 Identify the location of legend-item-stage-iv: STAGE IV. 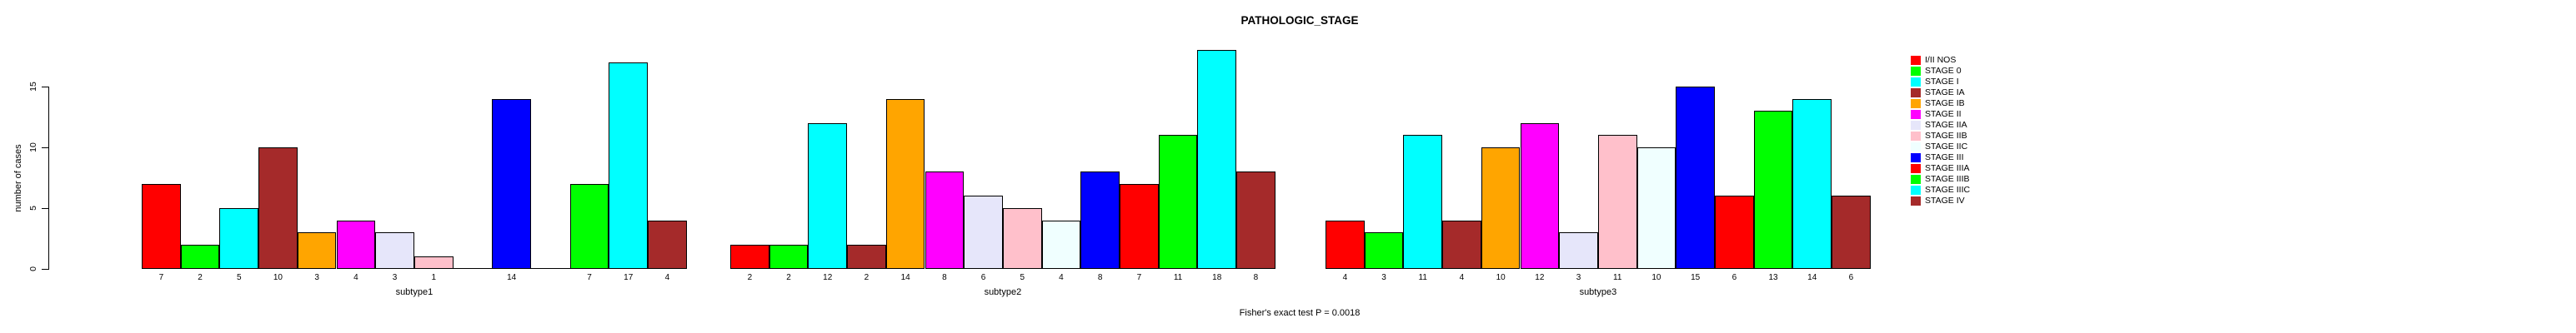
(1940, 201).